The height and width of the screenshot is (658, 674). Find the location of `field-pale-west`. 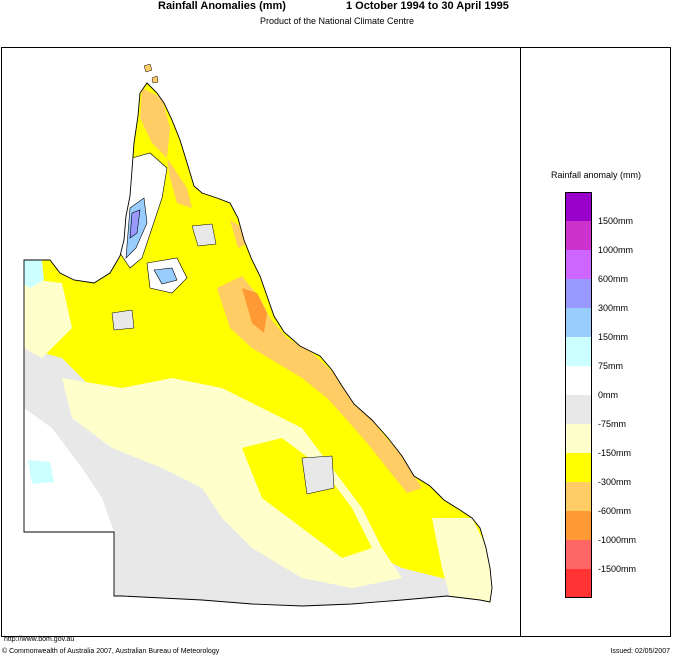

field-pale-west is located at coordinates (48, 318).